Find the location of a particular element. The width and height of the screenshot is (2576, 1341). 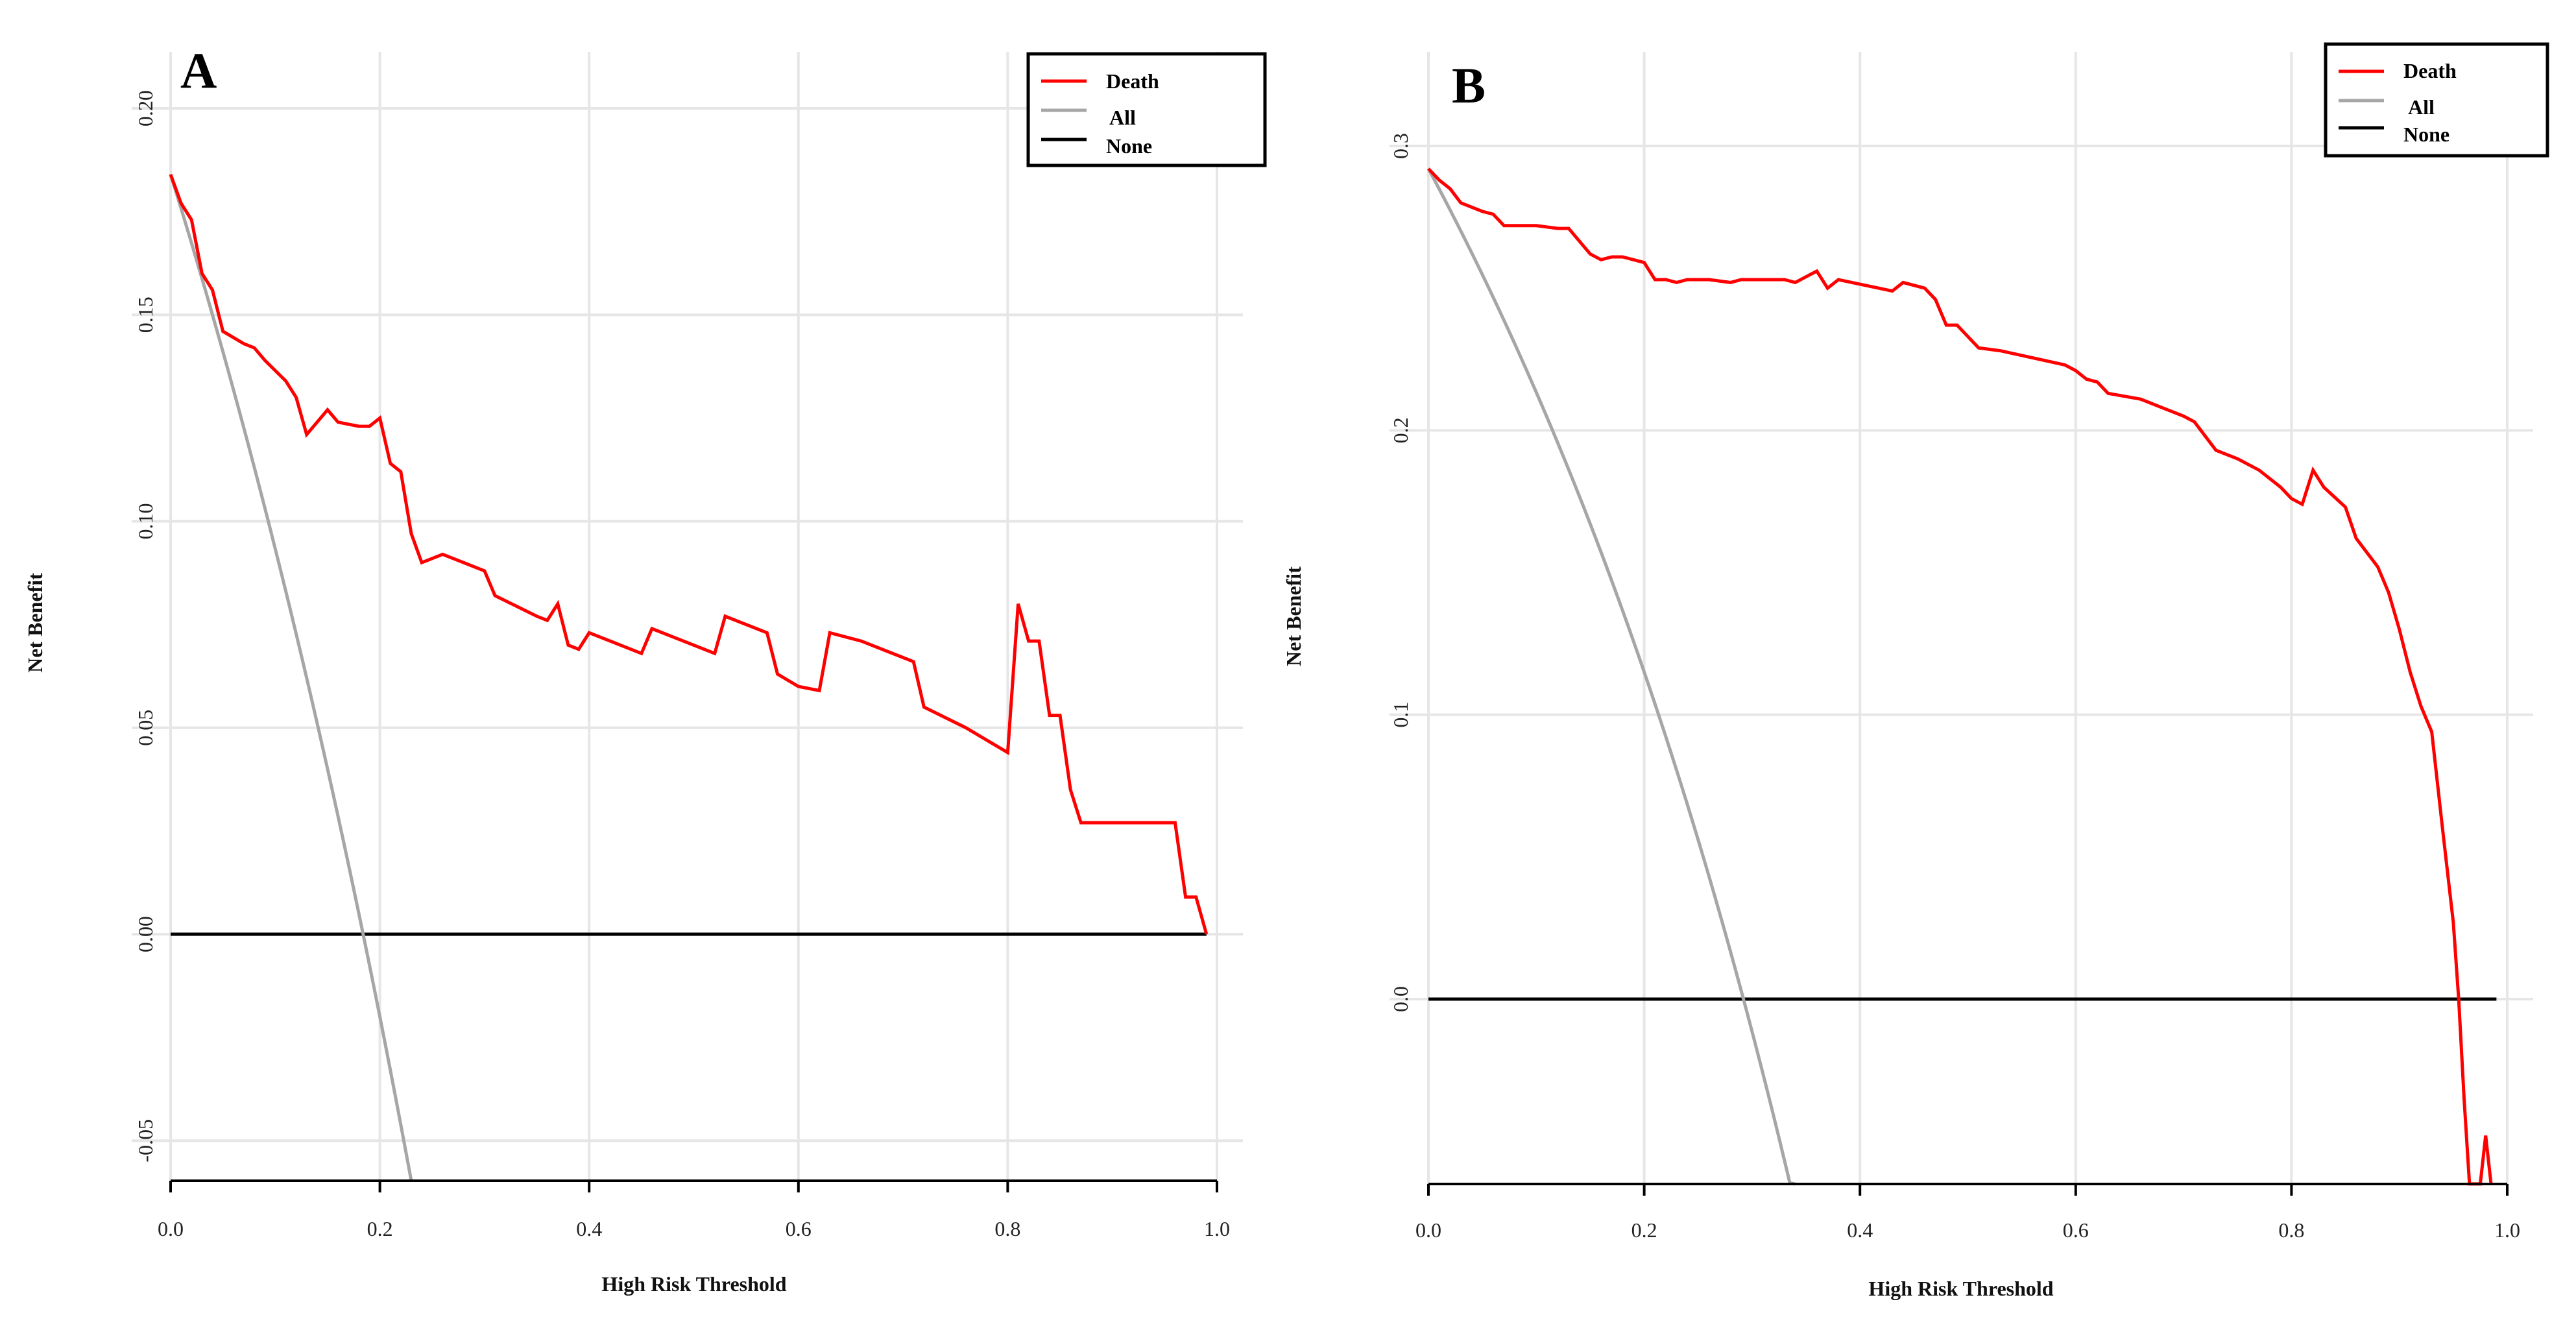

legend-b: Death All None is located at coordinates (2436, 100).